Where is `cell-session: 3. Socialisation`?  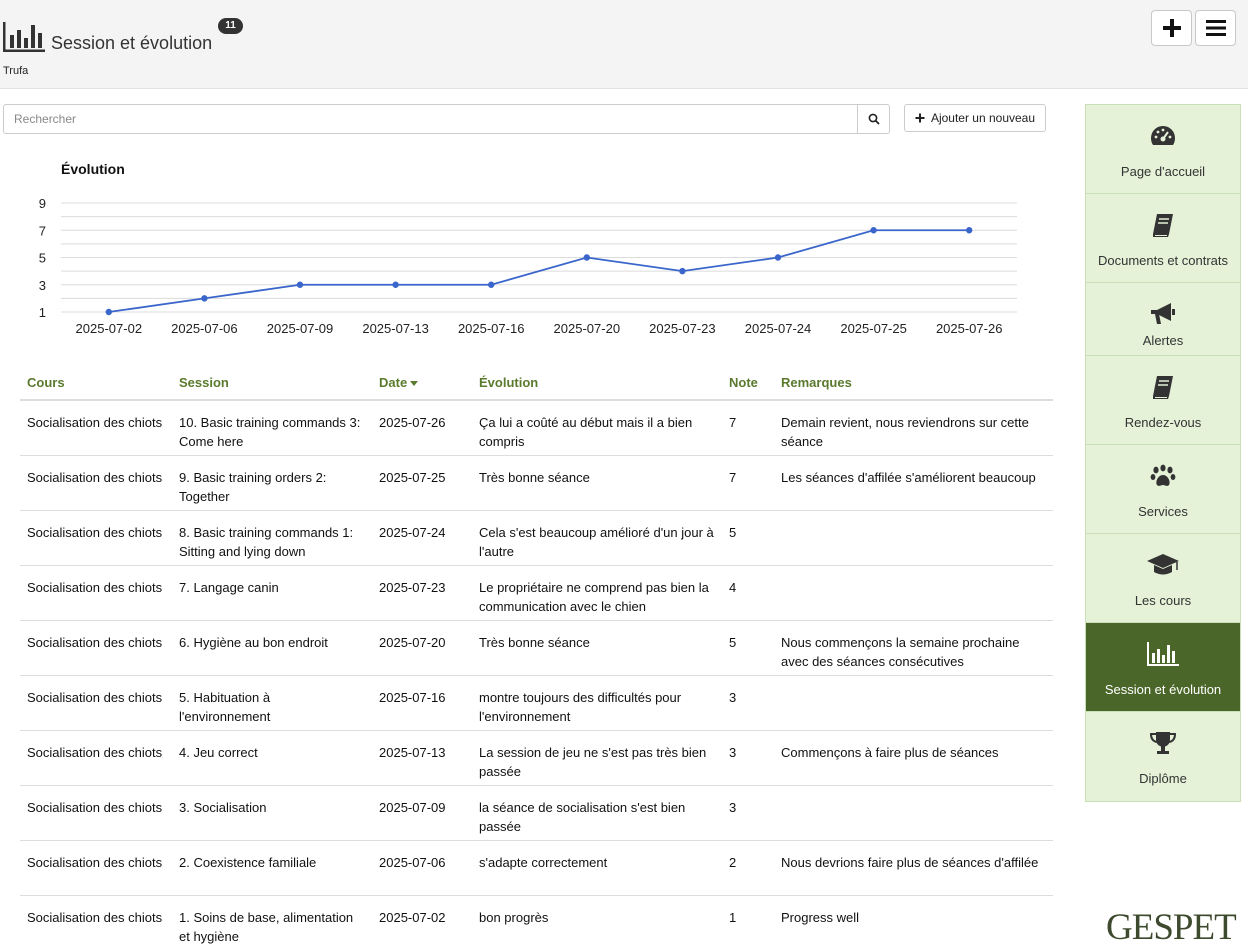 cell-session: 3. Socialisation is located at coordinates (272, 813).